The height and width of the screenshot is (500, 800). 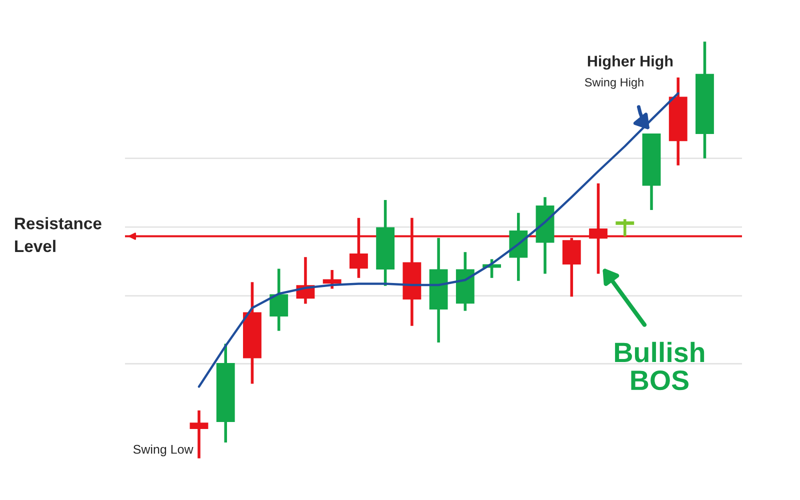 I want to click on annotation: Higher High, so click(x=630, y=62).